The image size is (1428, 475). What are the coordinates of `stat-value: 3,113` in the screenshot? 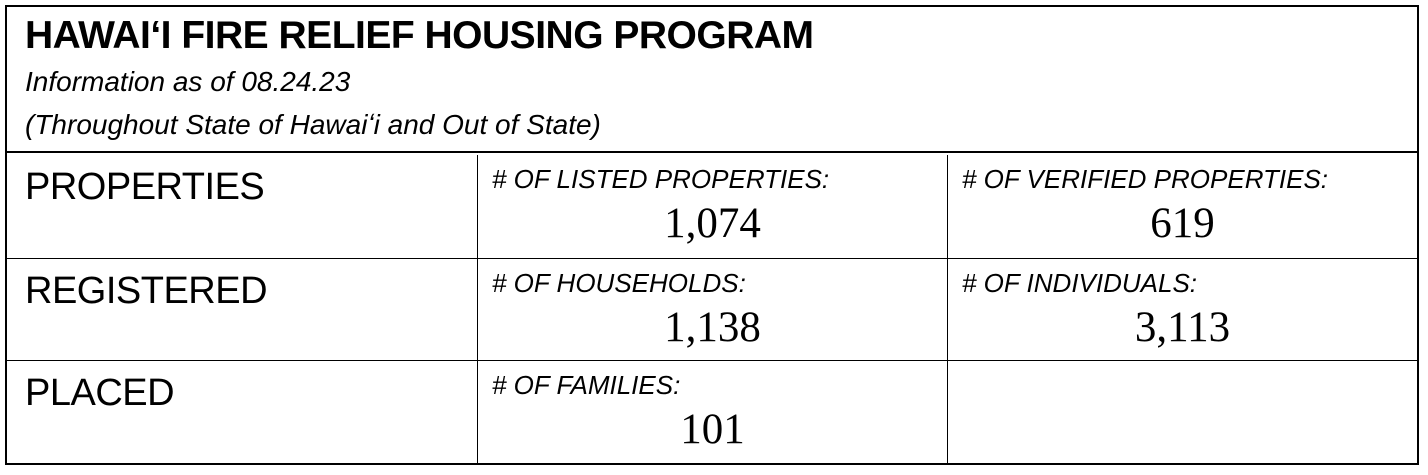 It's located at (1182, 327).